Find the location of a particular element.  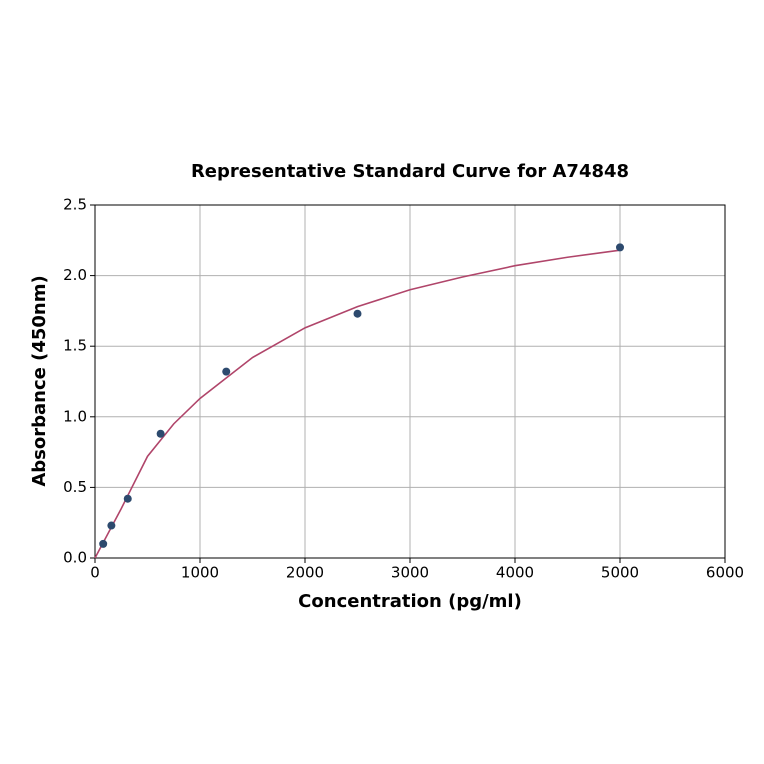

x-tick-label: 0 is located at coordinates (95, 573).